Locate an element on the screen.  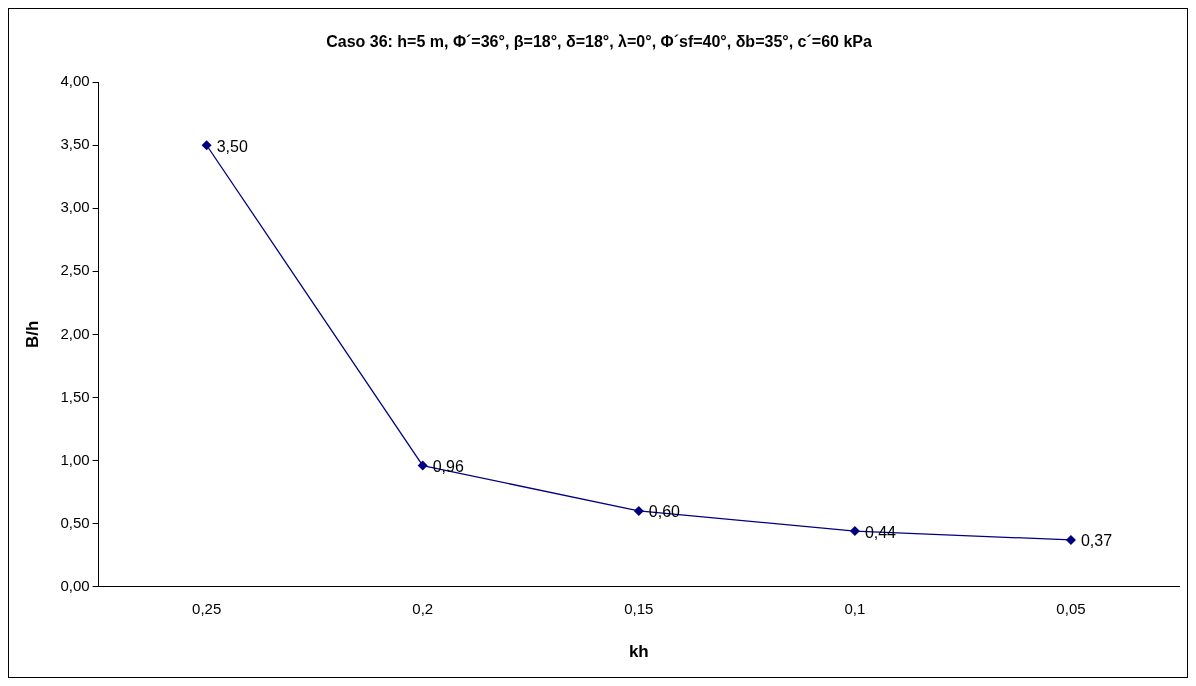
x-tick-label: 0,25 is located at coordinates (207, 608).